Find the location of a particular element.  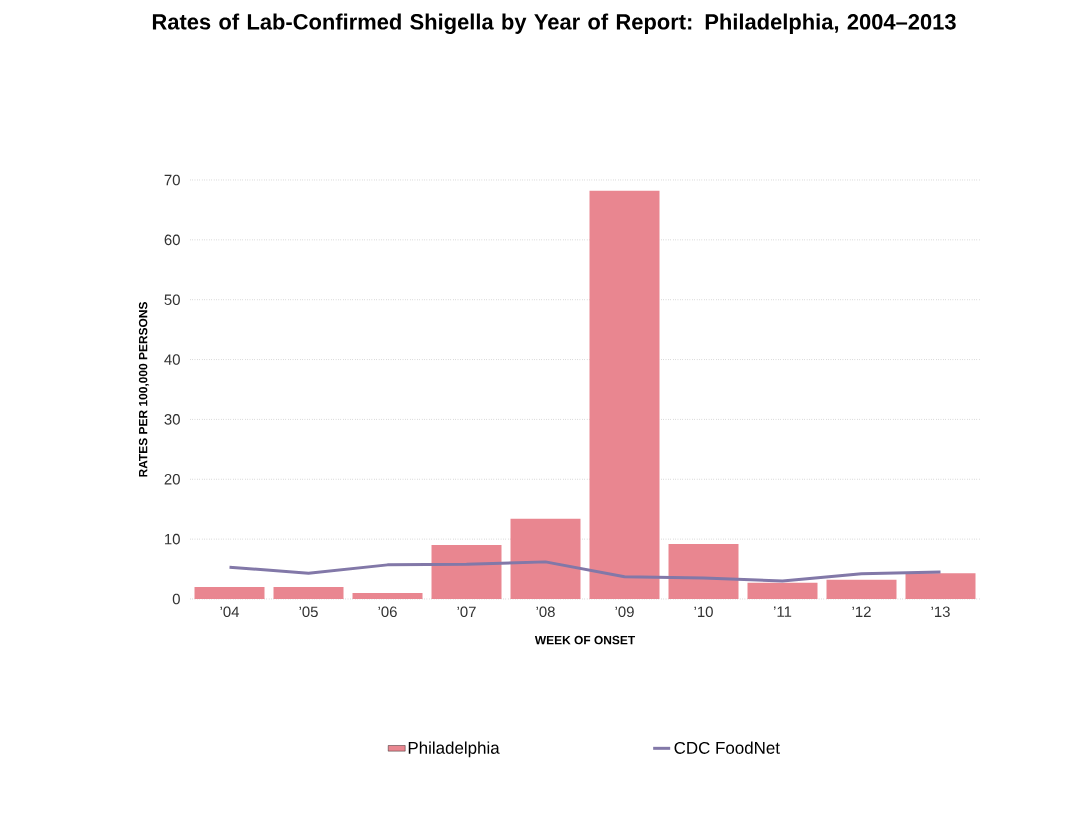

chart-title: Rates of Lab-Confirmed Shigella by Year of Report: Philadelphia, 2004–2013 is located at coordinates (554, 24).